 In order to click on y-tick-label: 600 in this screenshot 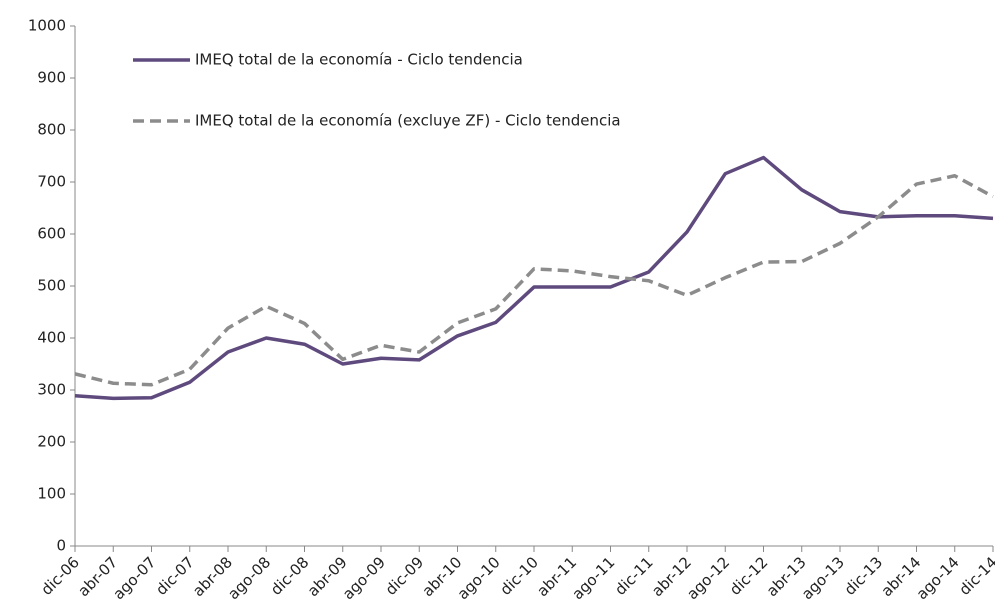, I will do `click(51, 234)`.